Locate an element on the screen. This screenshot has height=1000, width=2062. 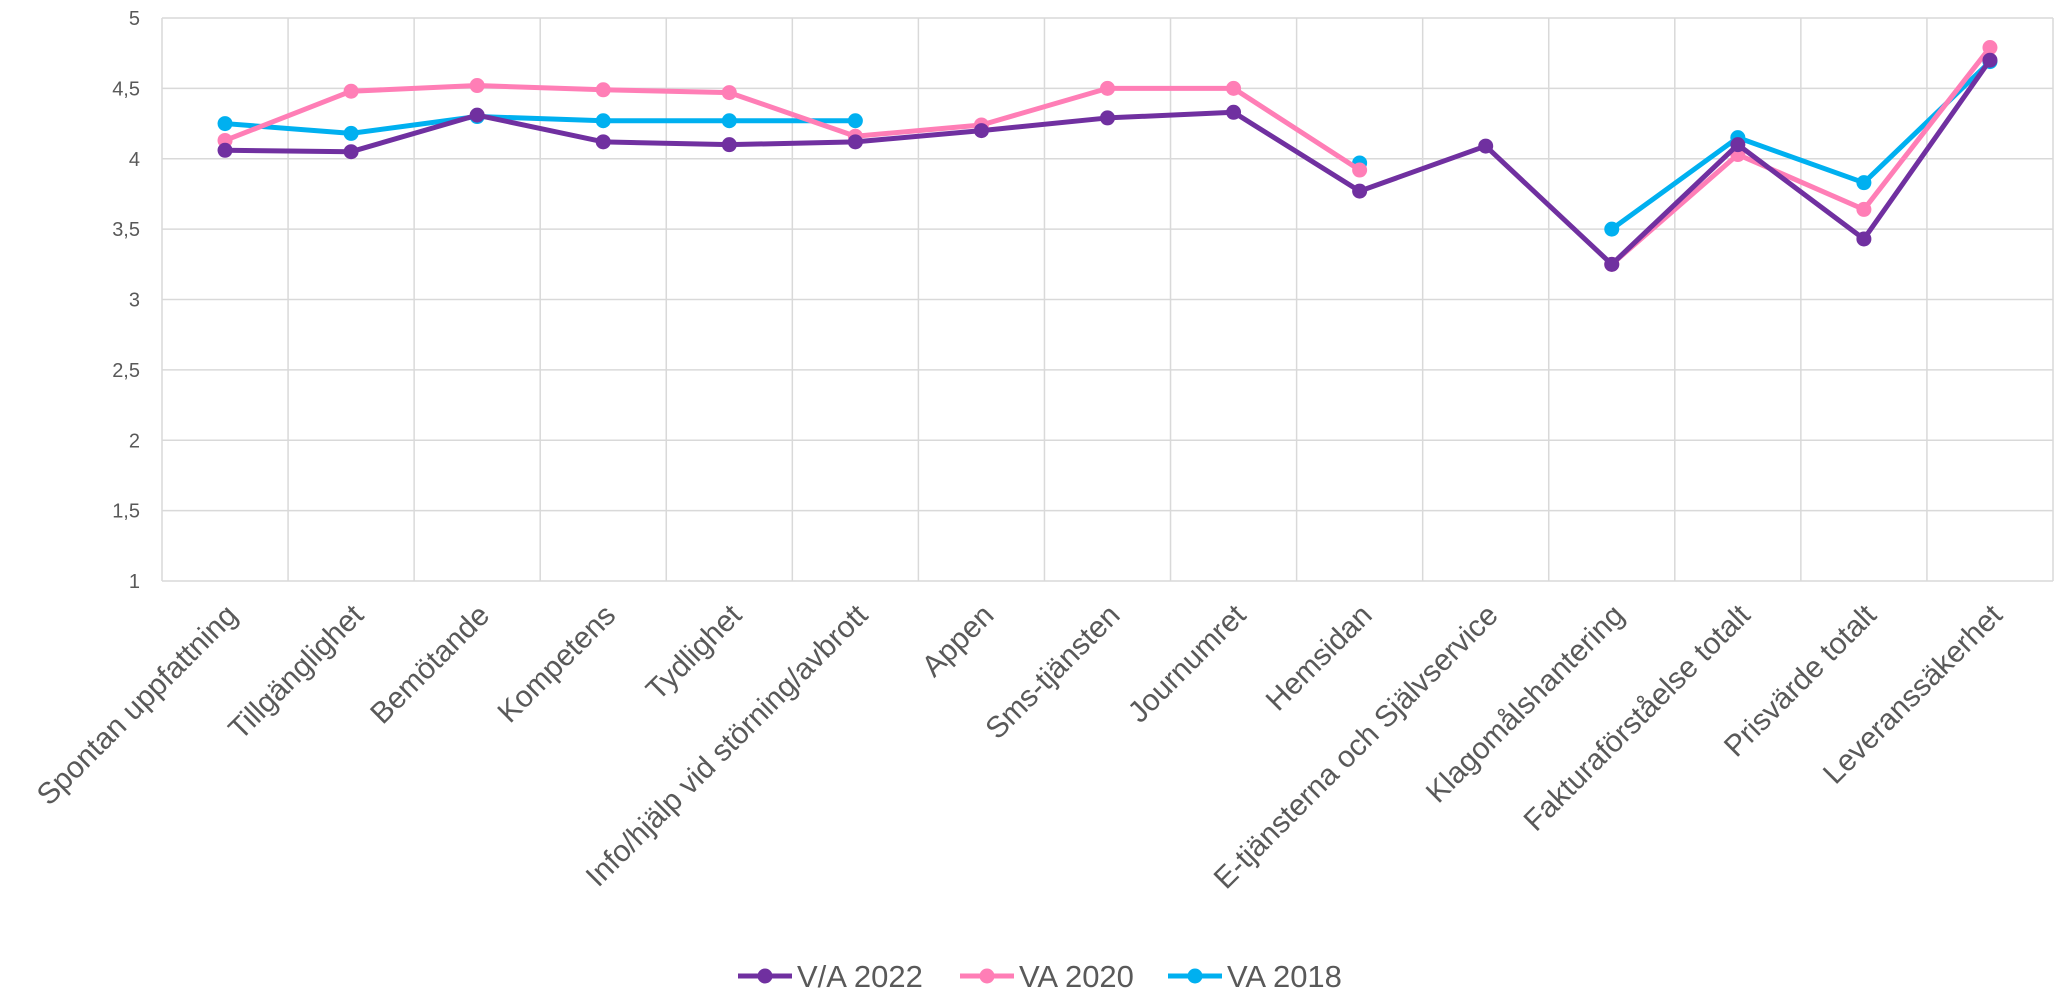
y-axis: 1 1,5 2 2,5 3 3,5 4 4,5 5 is located at coordinates (126, 300).